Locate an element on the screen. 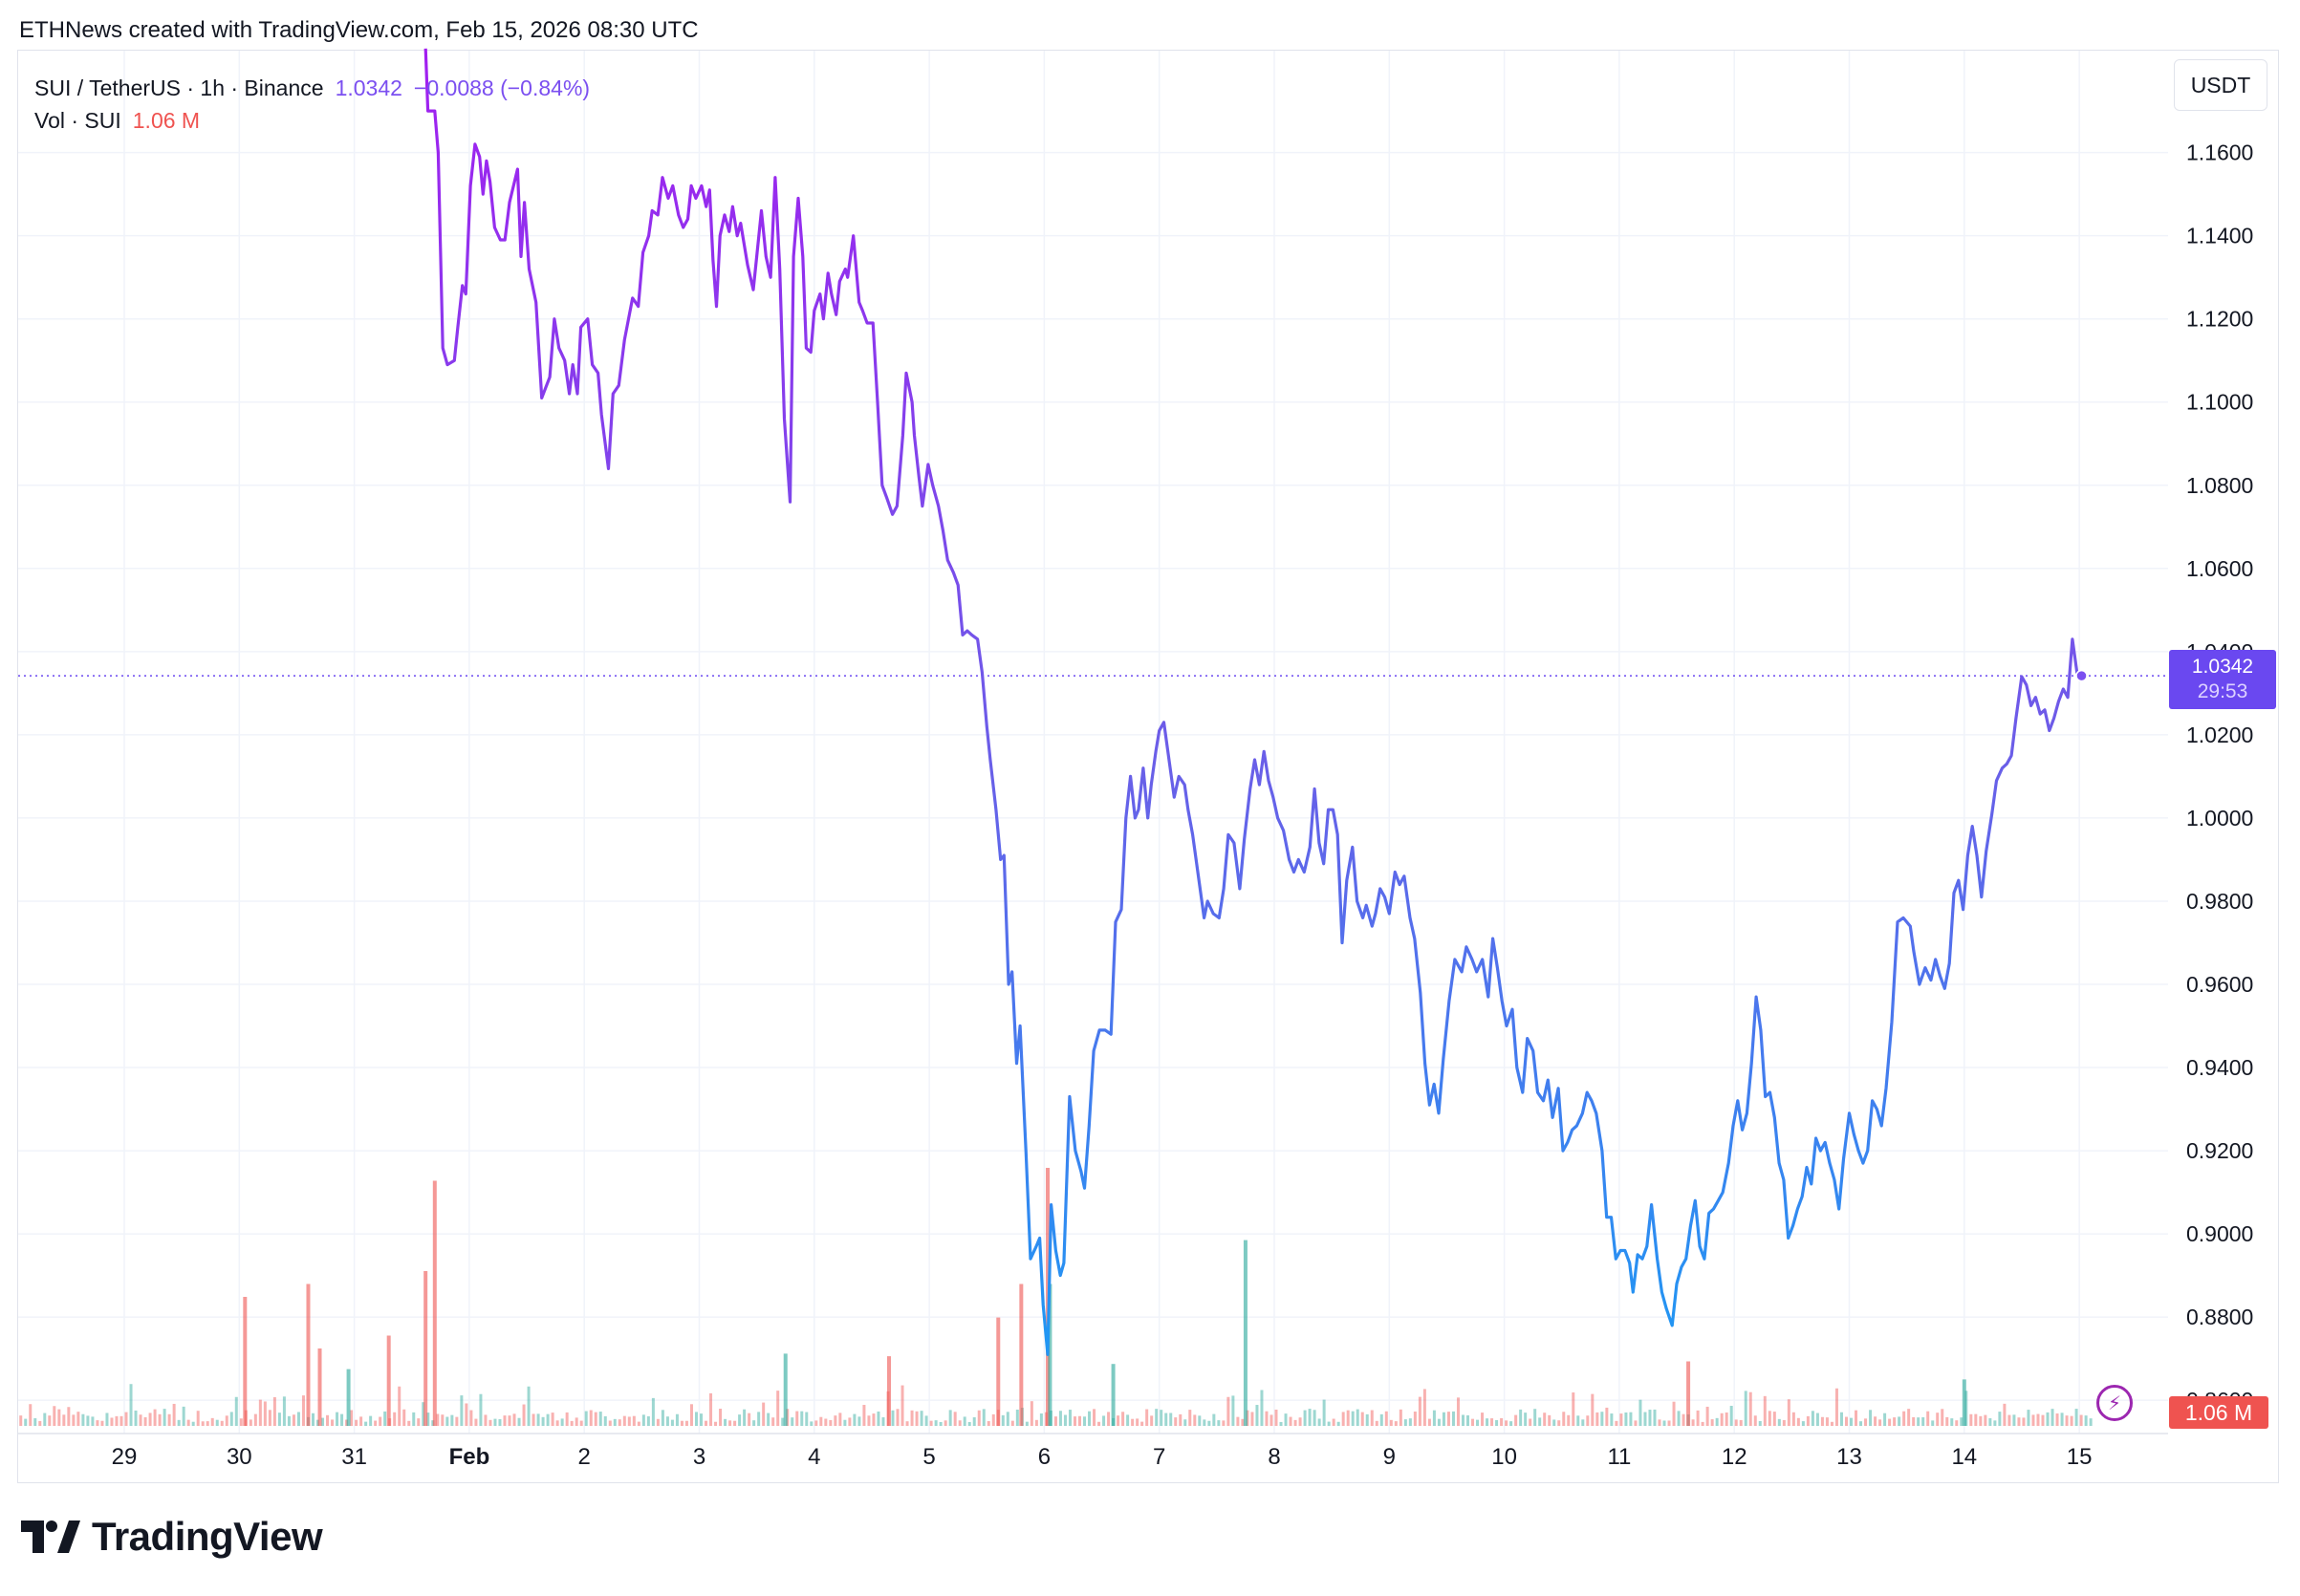  legend-volume-value: 1.06 M is located at coordinates (167, 121).